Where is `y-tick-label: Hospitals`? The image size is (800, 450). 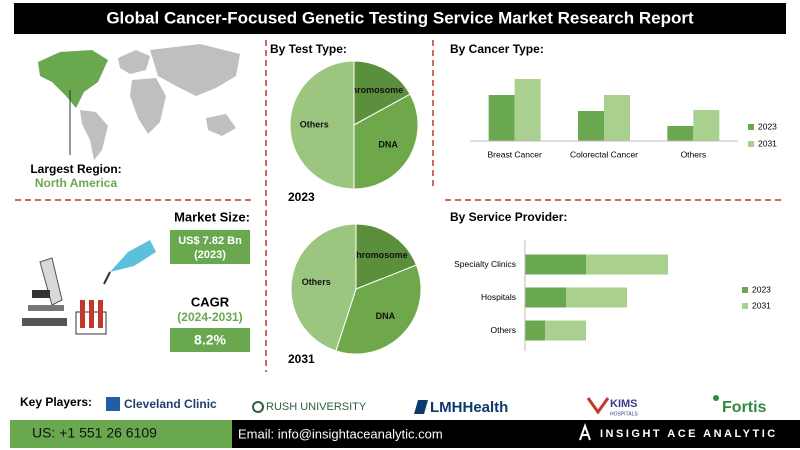
y-tick-label: Hospitals is located at coordinates (498, 297).